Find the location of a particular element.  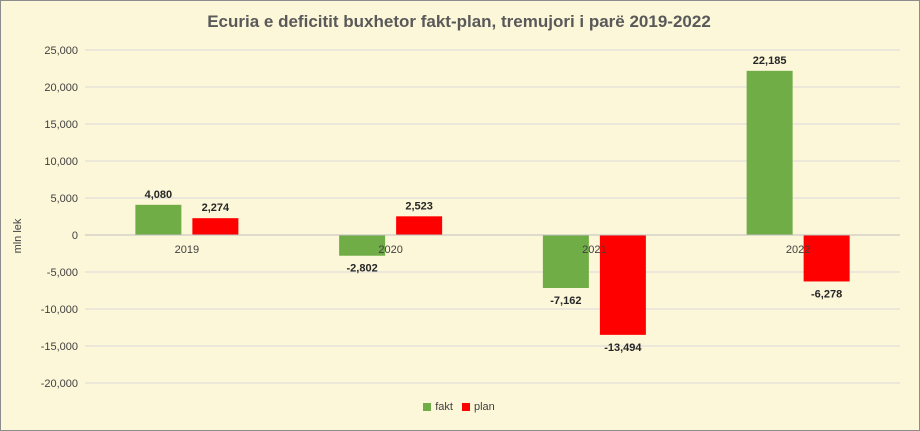

bar-fakt-2022 is located at coordinates (769, 153).